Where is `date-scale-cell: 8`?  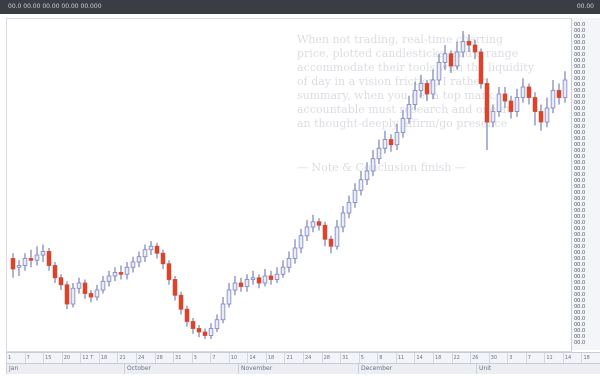
date-scale-cell: 8 is located at coordinates (386, 358).